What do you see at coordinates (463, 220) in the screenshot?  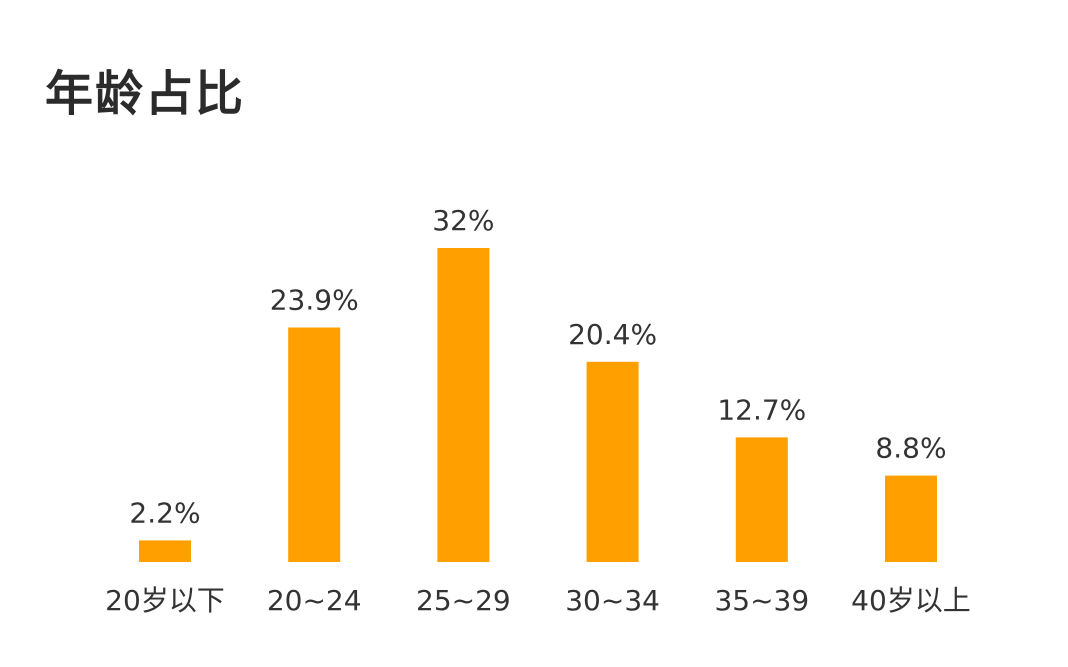 I see `value-label-3: 32%` at bounding box center [463, 220].